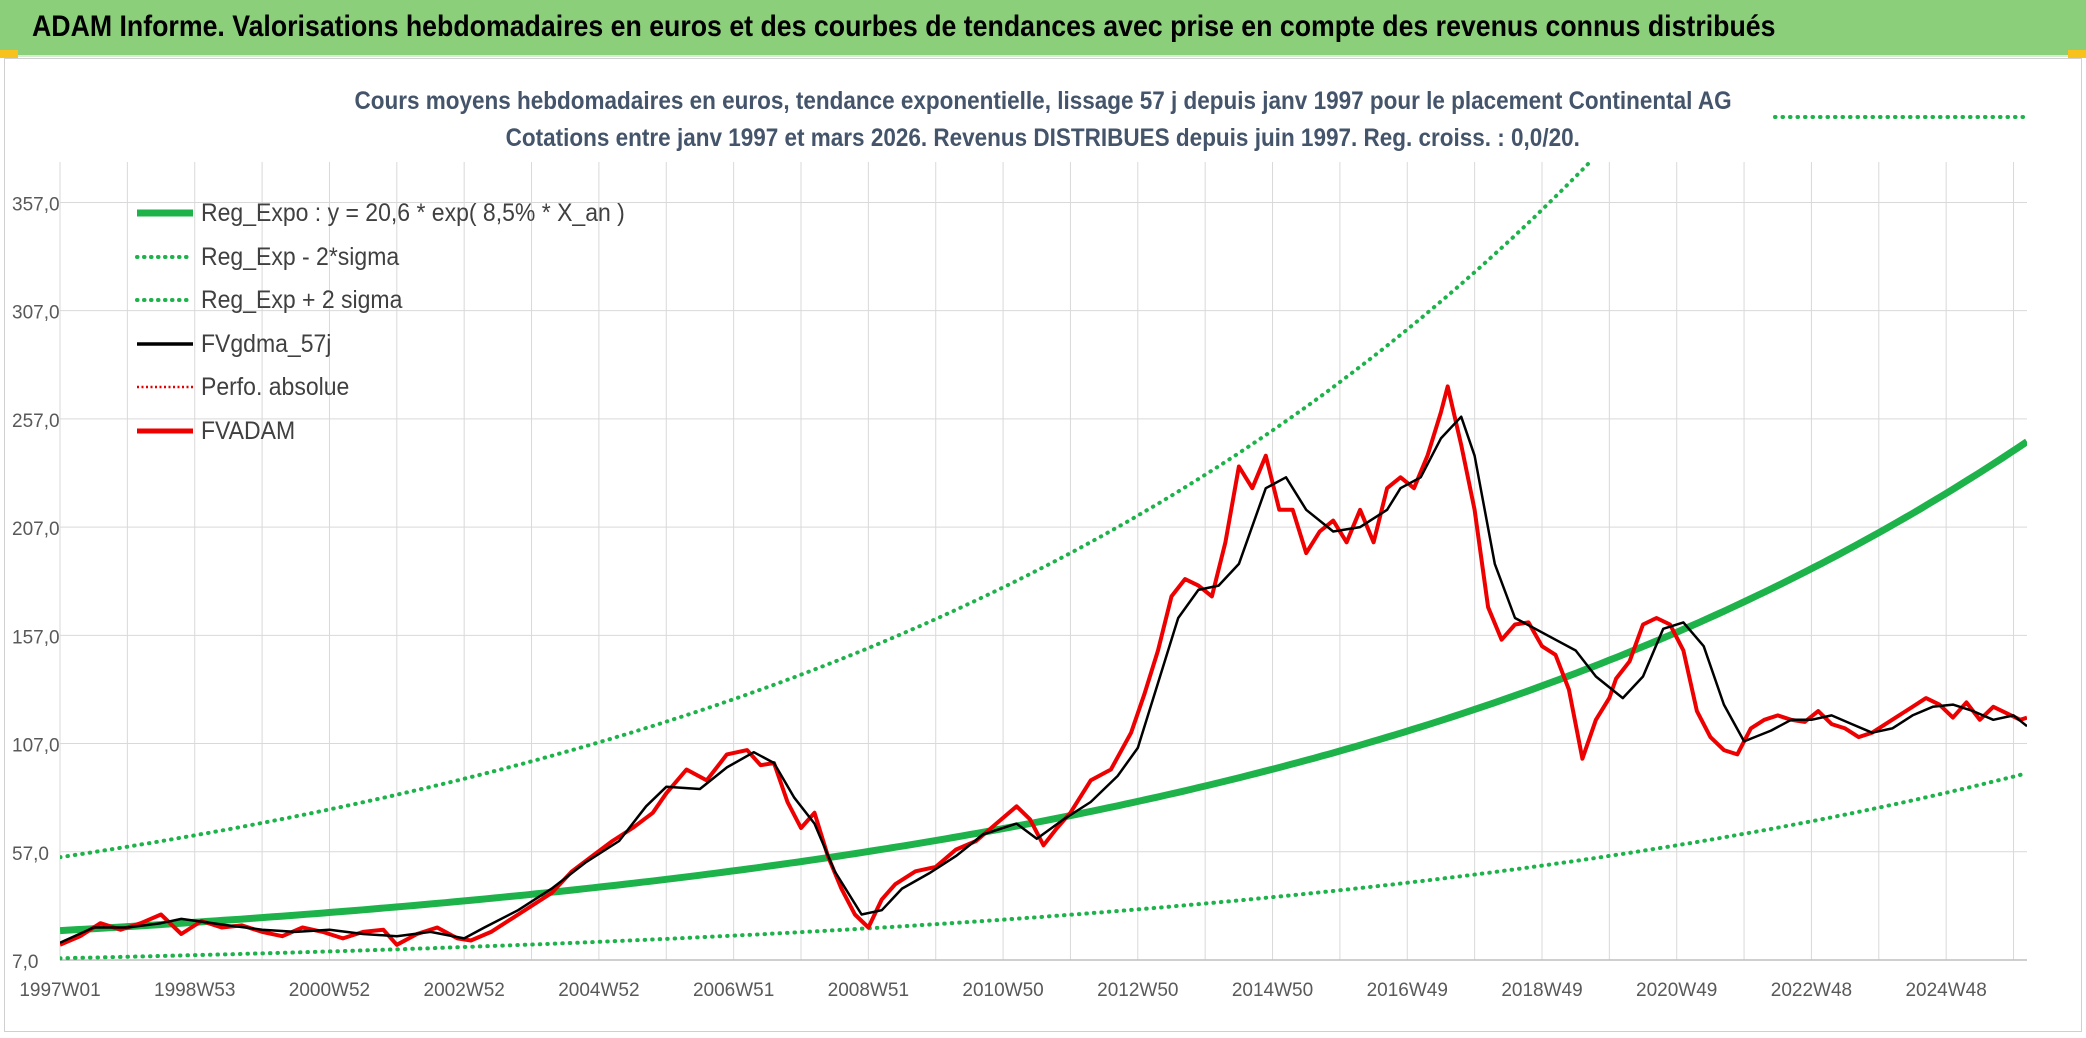 The image size is (2086, 1038). I want to click on legend-swatch-fvadam, so click(165, 430).